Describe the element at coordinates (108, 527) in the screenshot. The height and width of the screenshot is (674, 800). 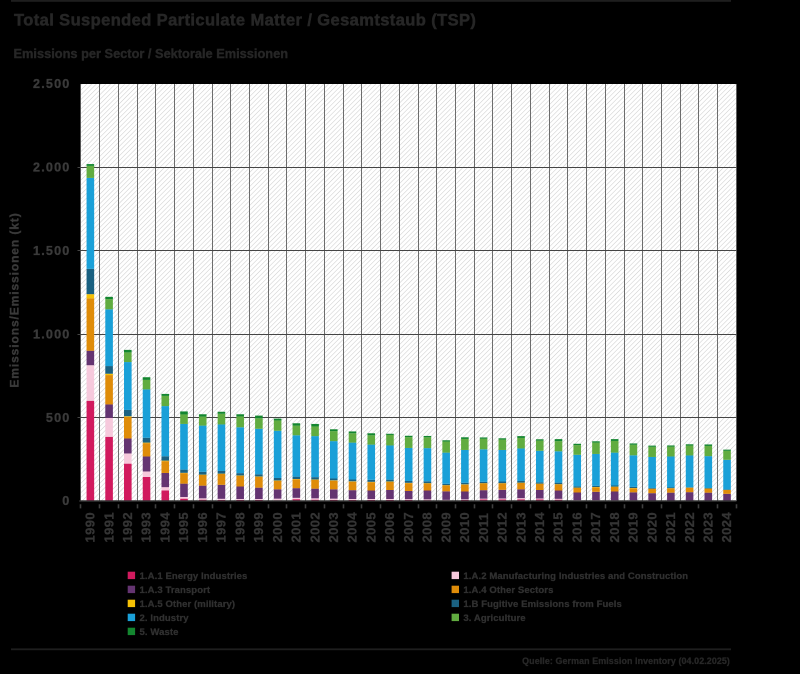
I see `svg-text: 1991` at that location.